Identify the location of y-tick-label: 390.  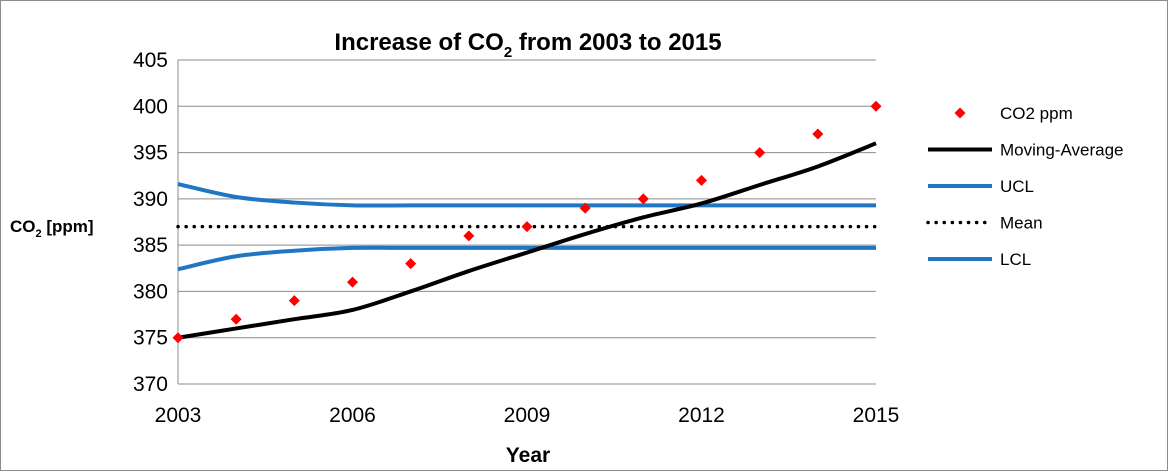
(150, 199).